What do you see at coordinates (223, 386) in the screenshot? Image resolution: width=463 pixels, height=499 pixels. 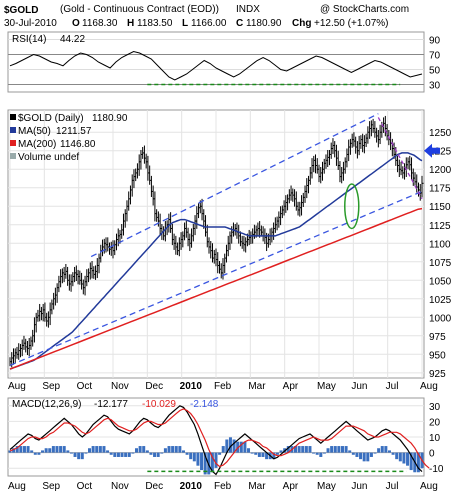 I see `price-month-axis: Aug Sep Oct Nov Dec 2010 Feb Mar Apr May Jun Jul Aug` at bounding box center [223, 386].